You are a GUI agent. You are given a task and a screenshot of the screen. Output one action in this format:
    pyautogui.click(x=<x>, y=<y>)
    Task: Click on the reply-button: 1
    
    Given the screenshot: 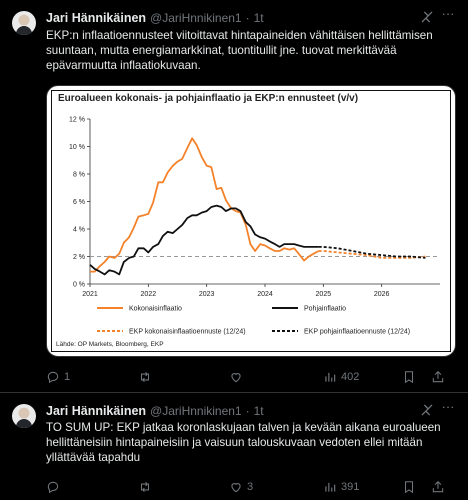 What is the action you would take?
    pyautogui.click(x=58, y=377)
    